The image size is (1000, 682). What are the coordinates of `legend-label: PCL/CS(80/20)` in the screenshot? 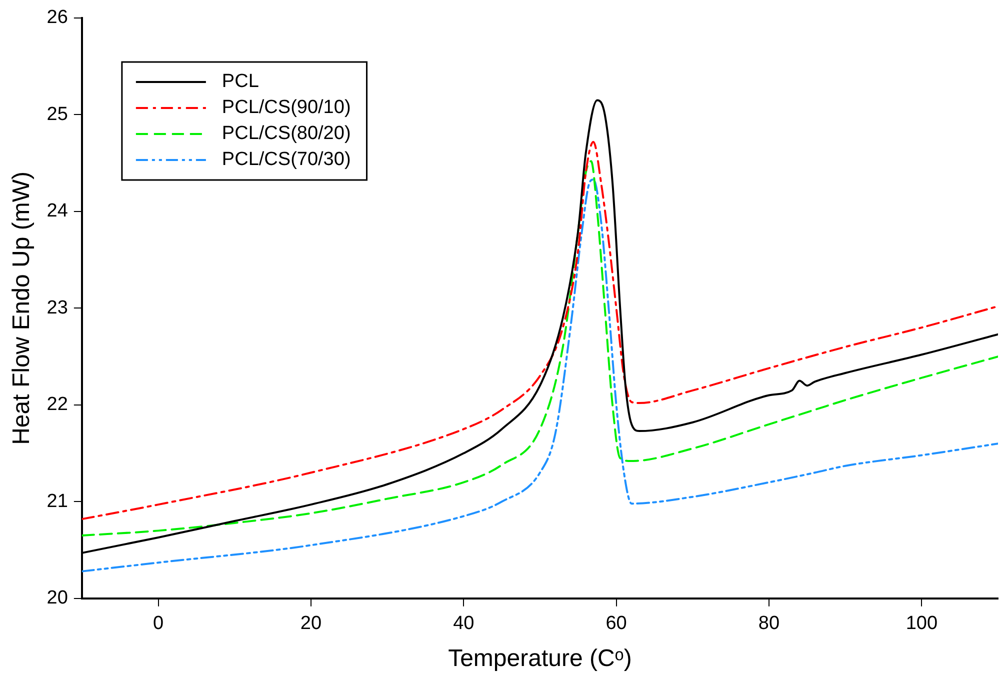 It's located at (286, 133).